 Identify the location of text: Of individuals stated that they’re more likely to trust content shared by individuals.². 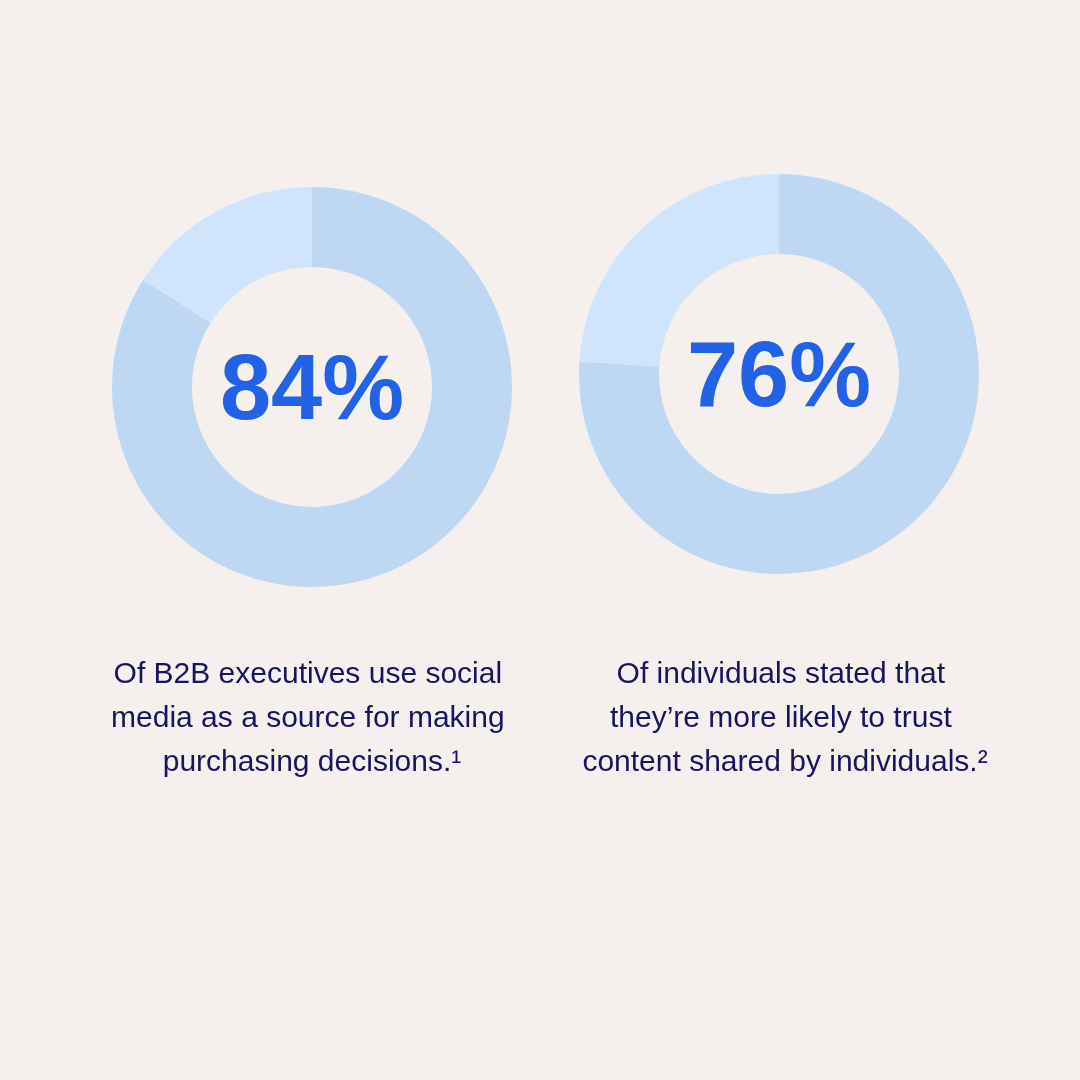
(785, 716).